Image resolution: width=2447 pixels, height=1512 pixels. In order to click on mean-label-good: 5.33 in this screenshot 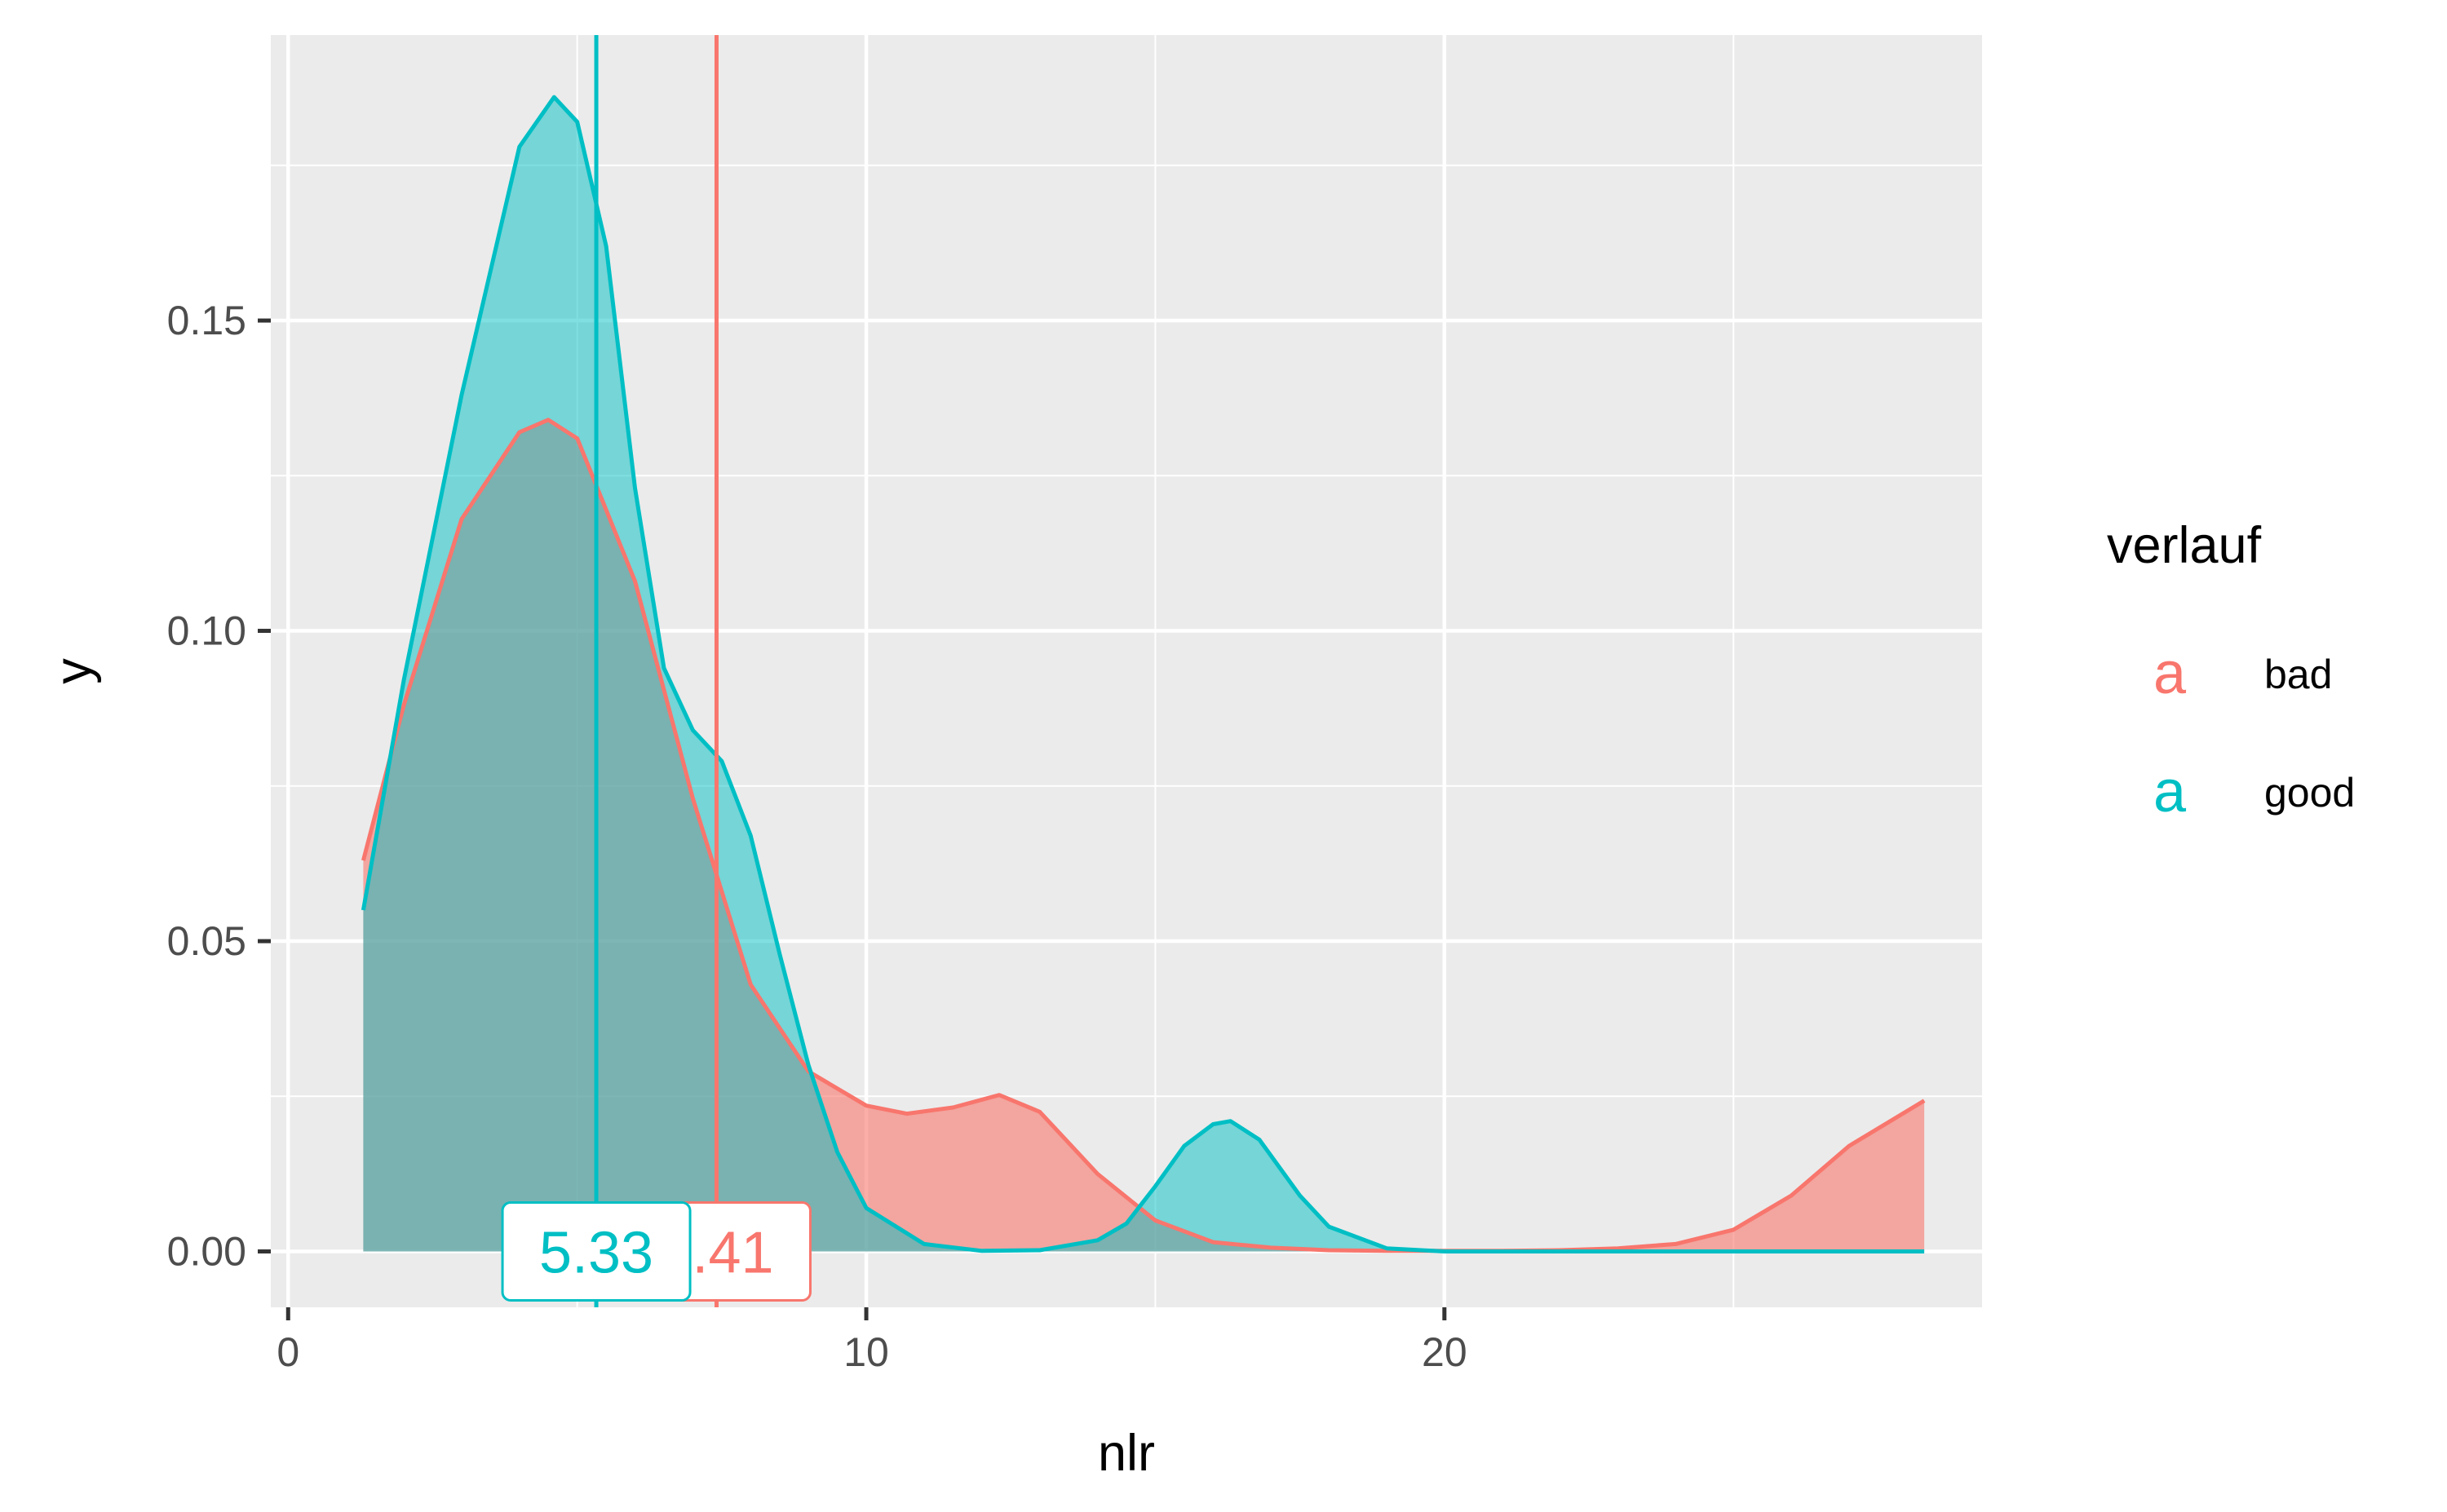, I will do `click(596, 1251)`.